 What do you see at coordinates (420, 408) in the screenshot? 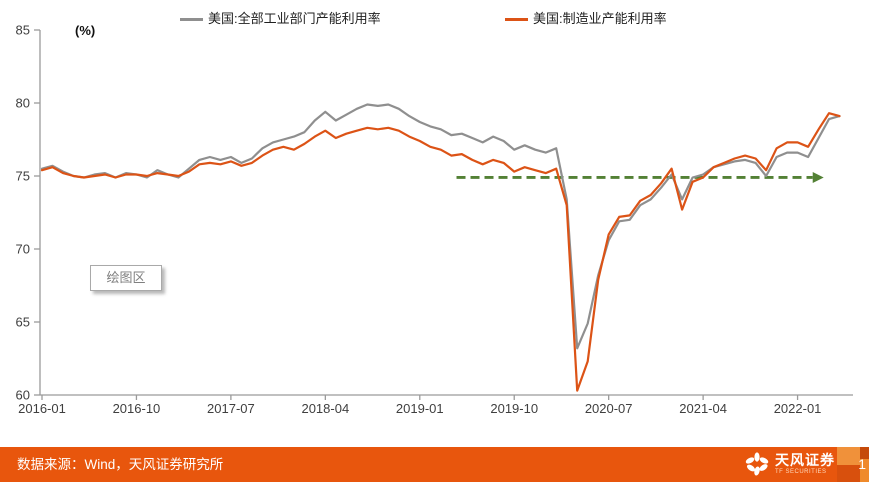
I see `x-tick-label: 2019-01` at bounding box center [420, 408].